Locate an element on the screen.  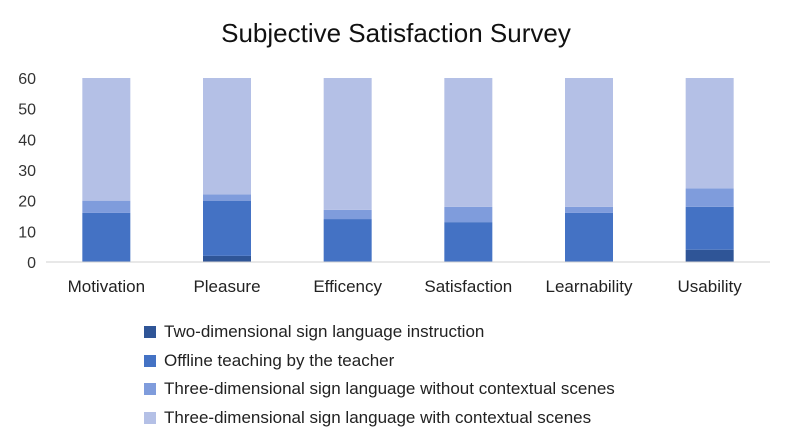
x-tick-label: Efficency is located at coordinates (347, 286).